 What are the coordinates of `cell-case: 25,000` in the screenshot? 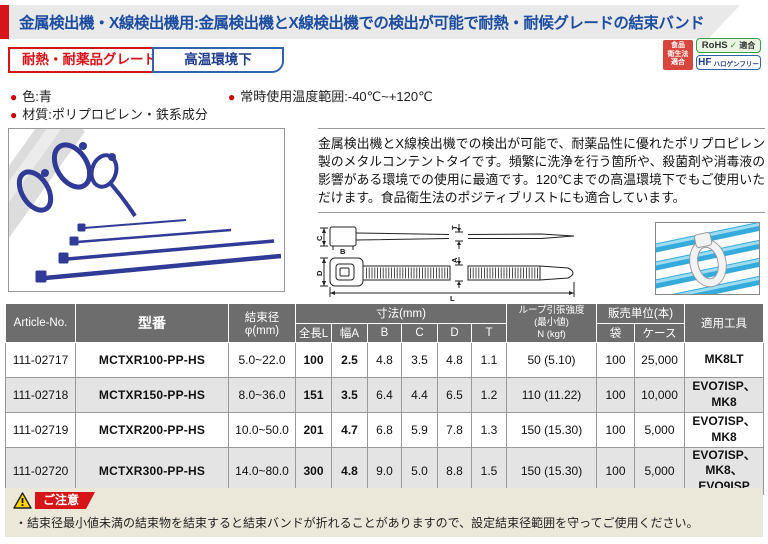 It's located at (660, 359).